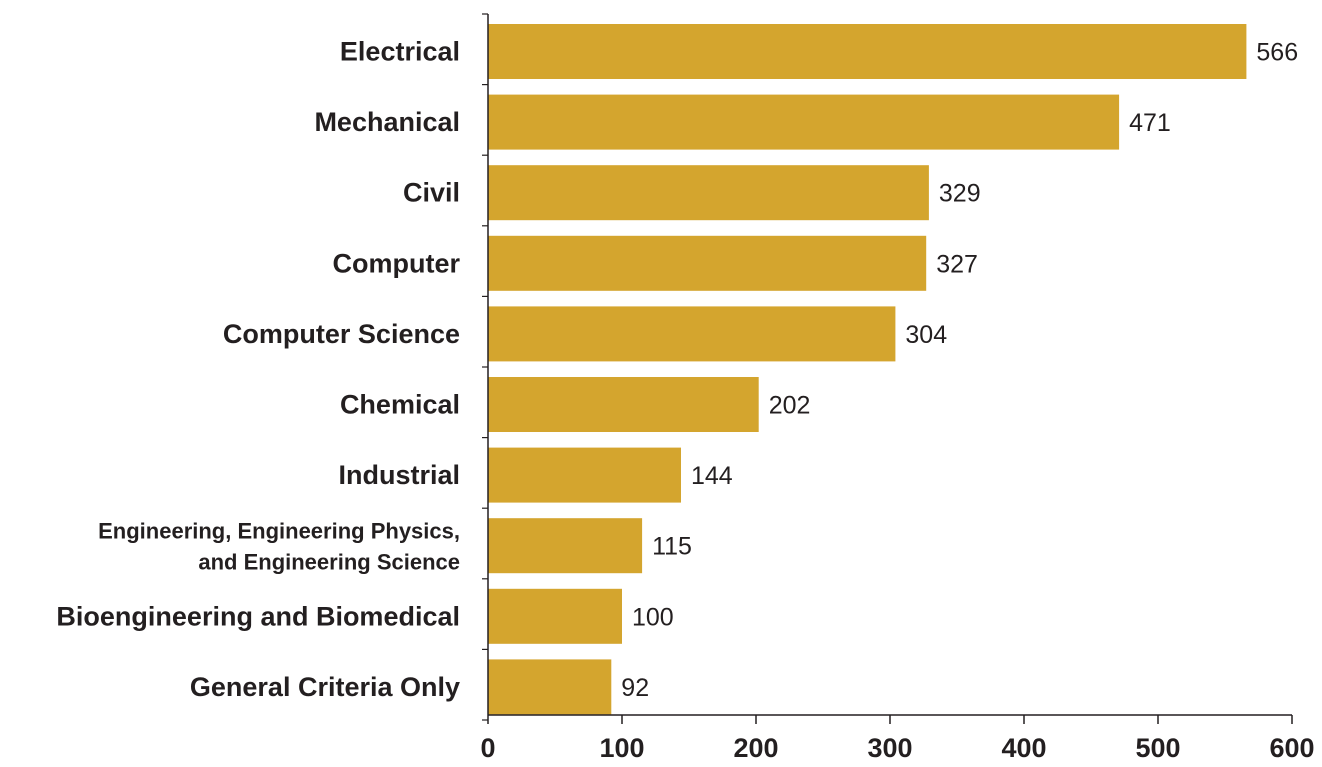  I want to click on x-tick-label: 500, so click(1157, 748).